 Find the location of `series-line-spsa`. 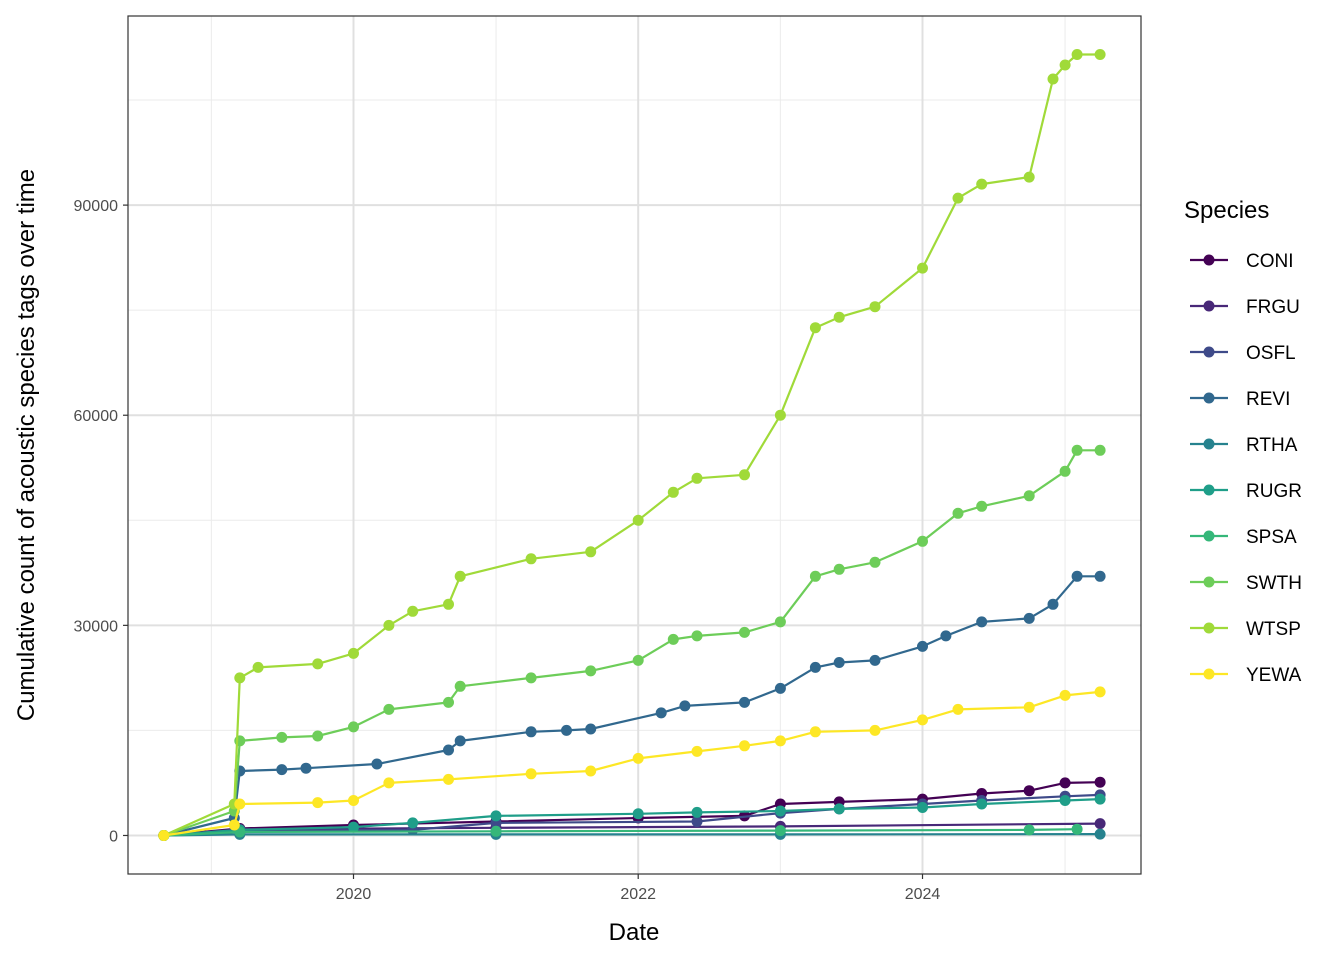

series-line-spsa is located at coordinates (620, 832).